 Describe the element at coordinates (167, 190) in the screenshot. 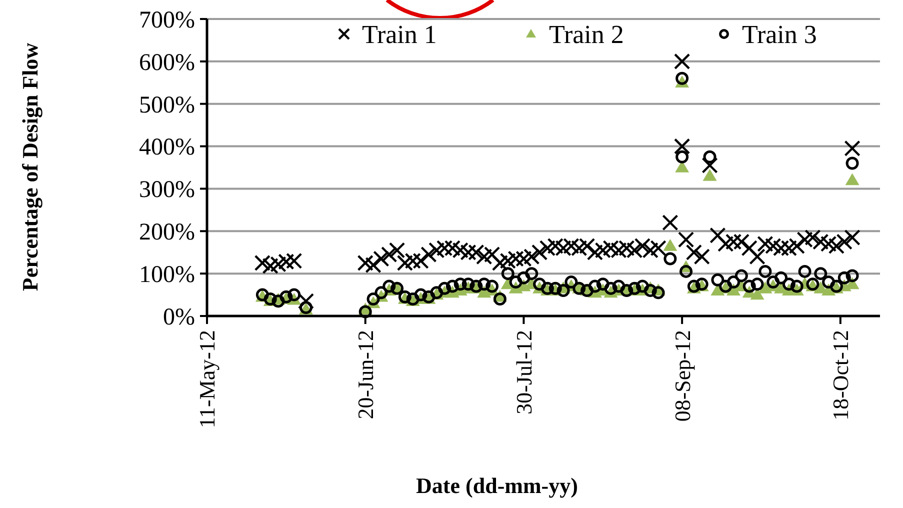

I see `y-tick-label: 300%` at that location.